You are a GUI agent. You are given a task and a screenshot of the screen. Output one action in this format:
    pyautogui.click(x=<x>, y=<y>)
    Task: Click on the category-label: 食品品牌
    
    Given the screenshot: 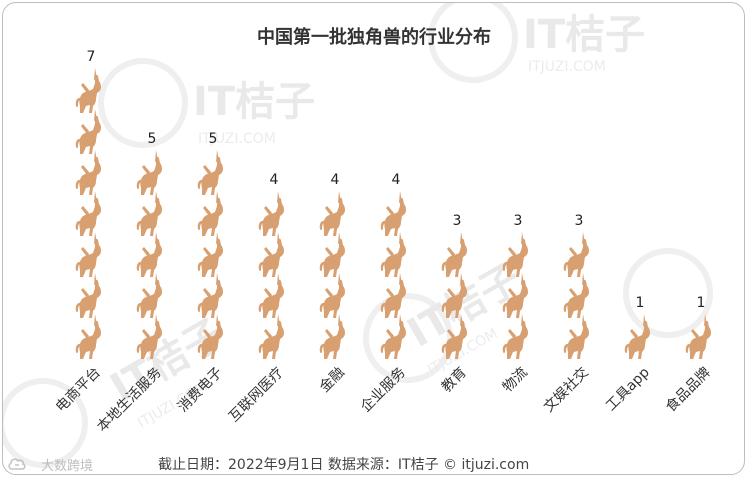 What is the action you would take?
    pyautogui.click(x=688, y=390)
    